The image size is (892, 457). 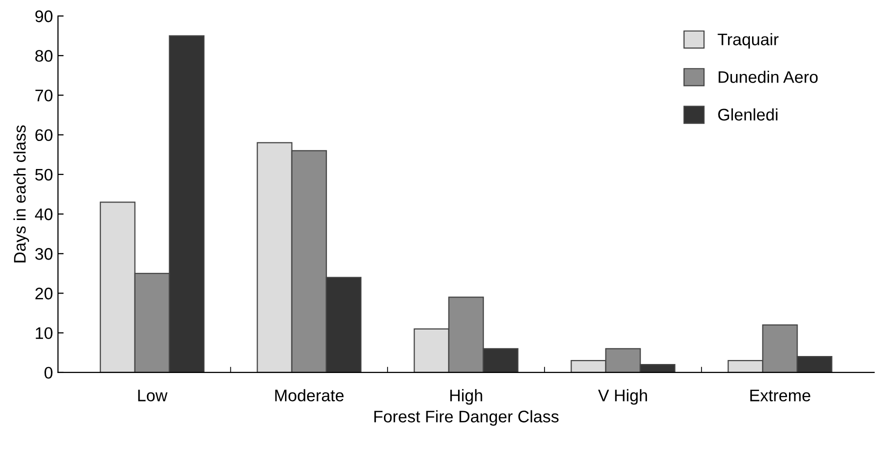 I want to click on legend-label: Glenledi, so click(x=748, y=114).